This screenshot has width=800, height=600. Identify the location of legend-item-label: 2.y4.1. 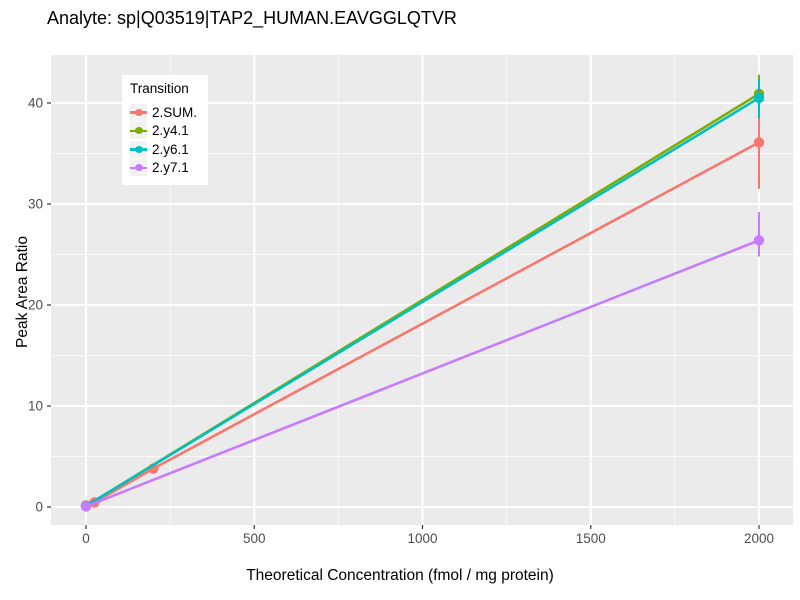
(170, 131).